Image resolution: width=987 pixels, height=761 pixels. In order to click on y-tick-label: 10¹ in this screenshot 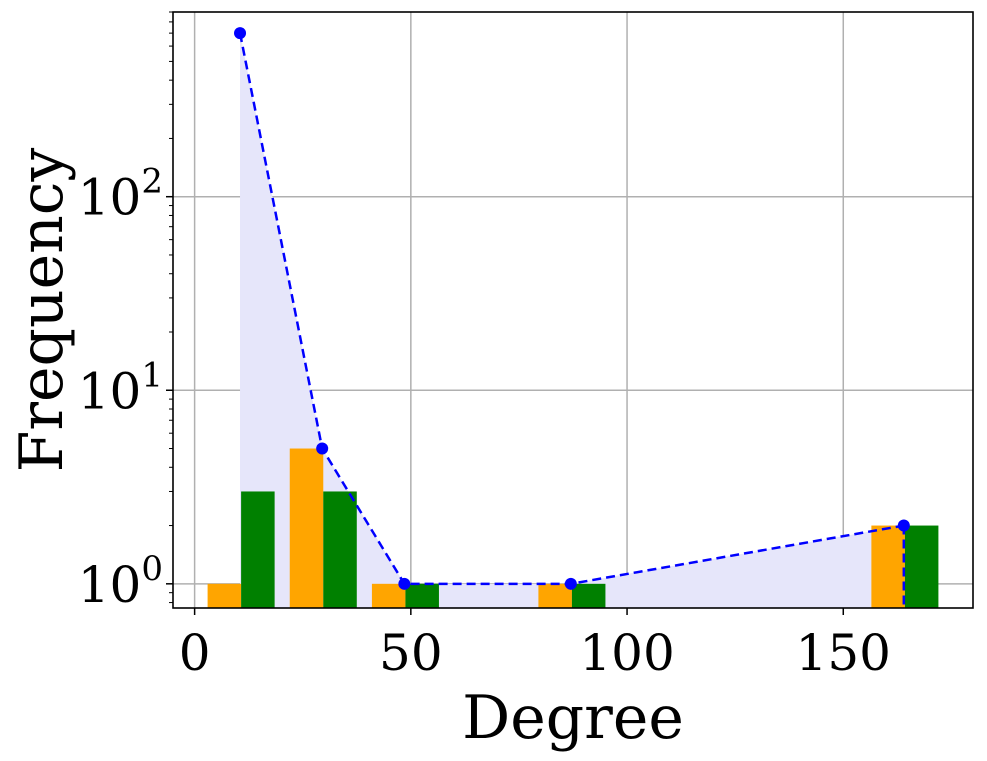, I will do `click(120, 387)`.